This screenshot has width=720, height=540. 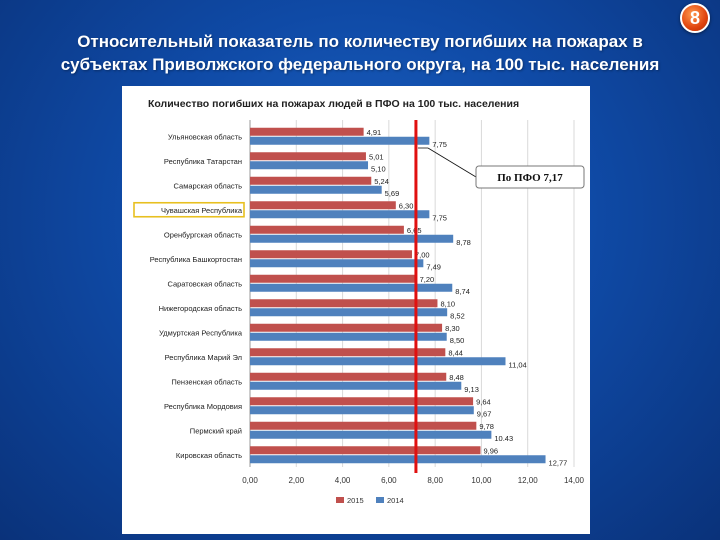 What do you see at coordinates (491, 450) in the screenshot?
I see `data-label-2015: 9,96` at bounding box center [491, 450].